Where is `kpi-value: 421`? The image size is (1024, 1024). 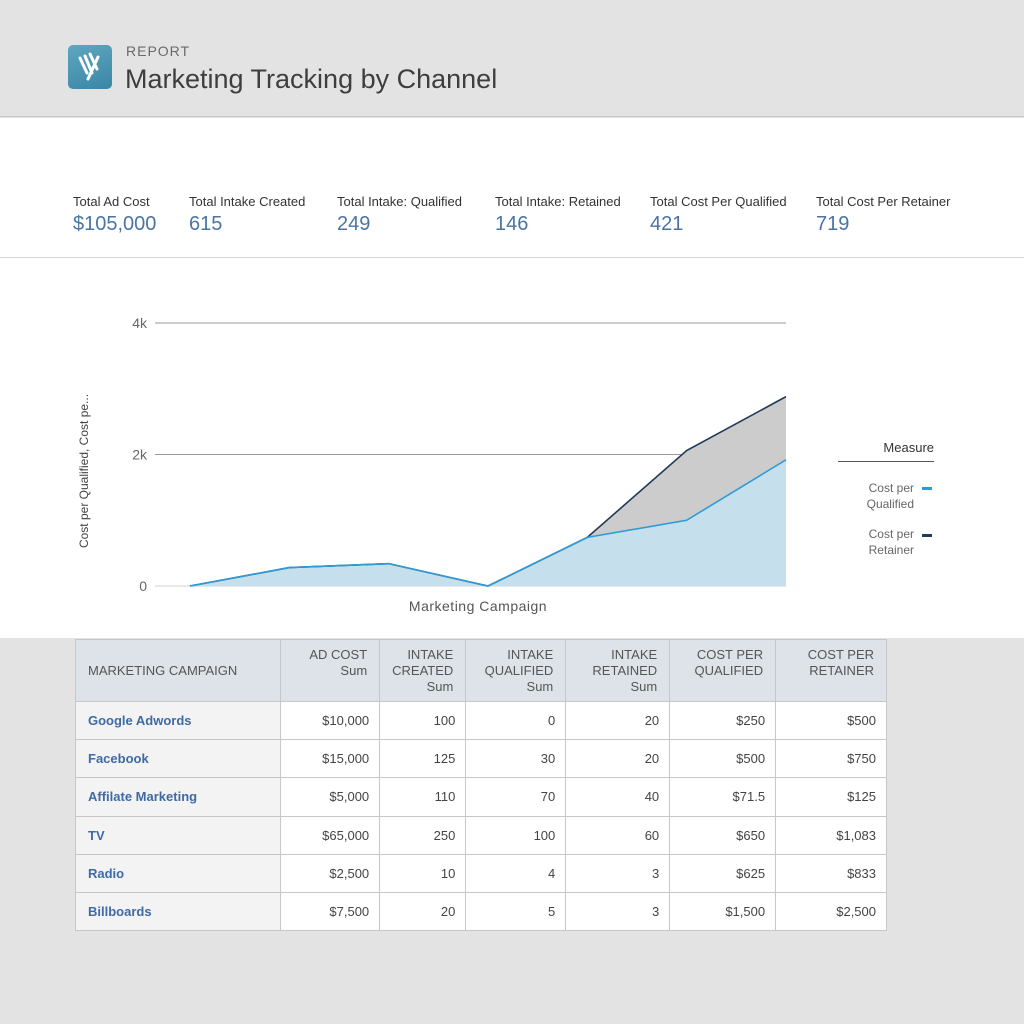 kpi-value: 421 is located at coordinates (667, 224).